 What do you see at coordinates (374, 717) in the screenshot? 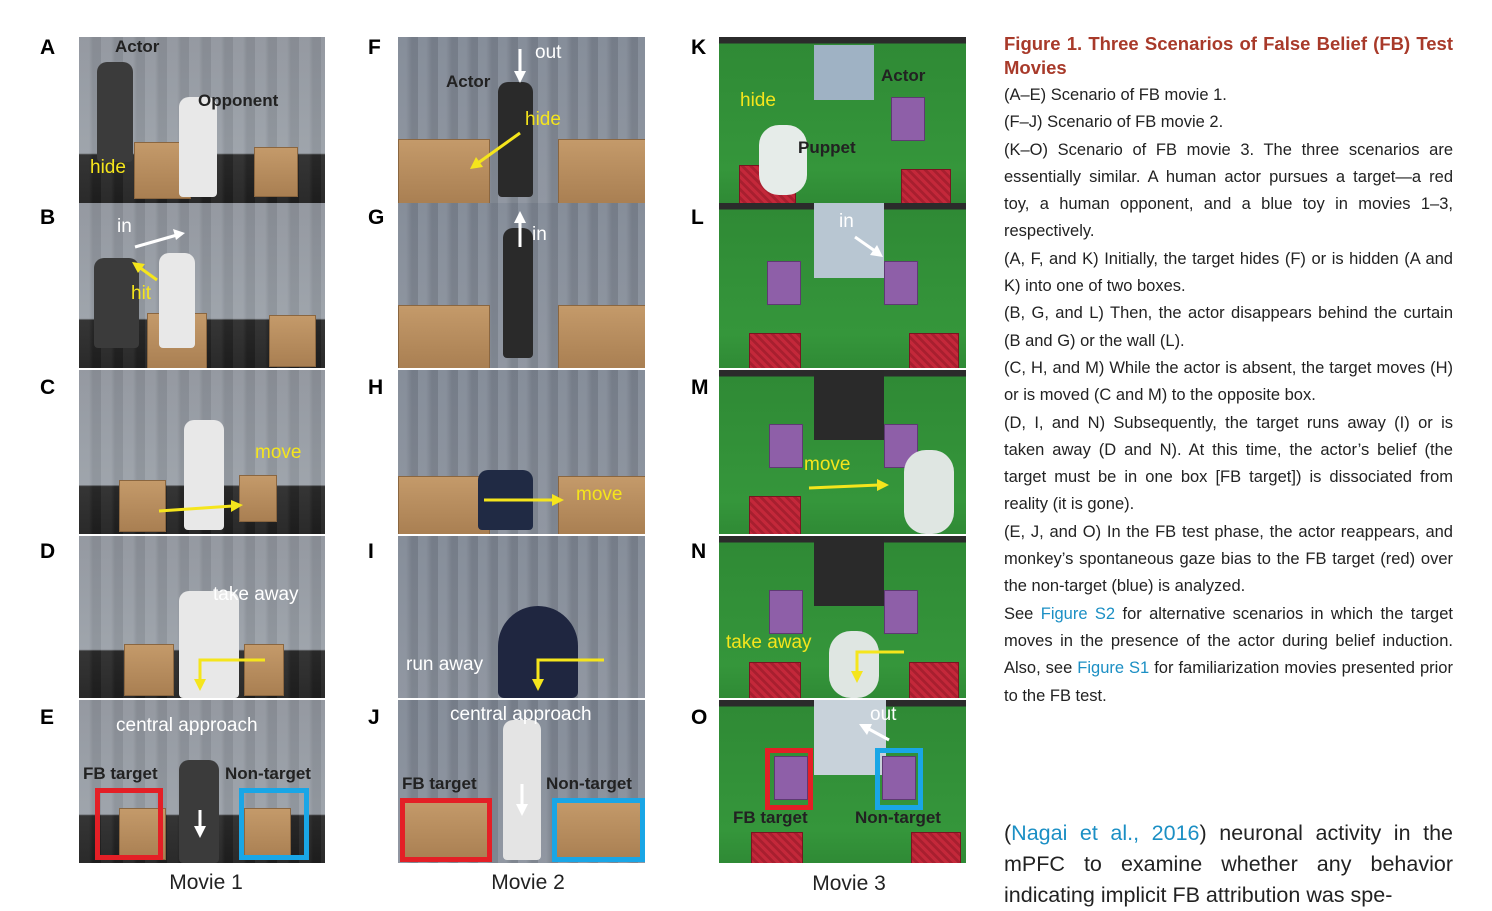
I see `panel-letter-j: J` at bounding box center [374, 717].